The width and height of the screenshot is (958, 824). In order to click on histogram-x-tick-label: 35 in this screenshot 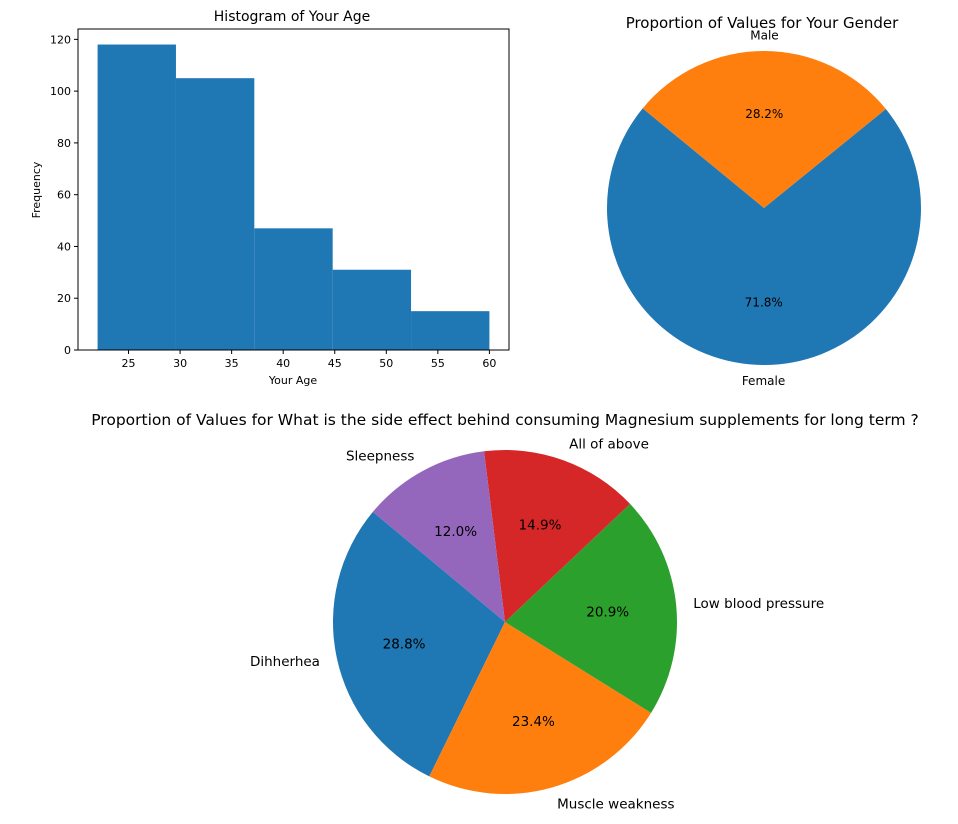, I will do `click(232, 363)`.